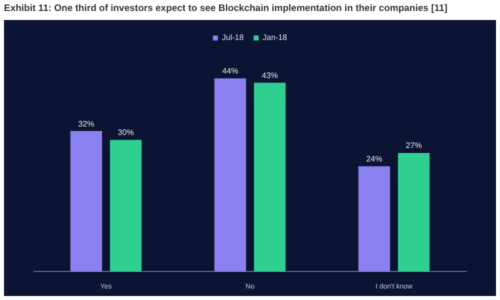 This screenshot has width=500, height=300. I want to click on legend-label: Jul-18, so click(233, 37).